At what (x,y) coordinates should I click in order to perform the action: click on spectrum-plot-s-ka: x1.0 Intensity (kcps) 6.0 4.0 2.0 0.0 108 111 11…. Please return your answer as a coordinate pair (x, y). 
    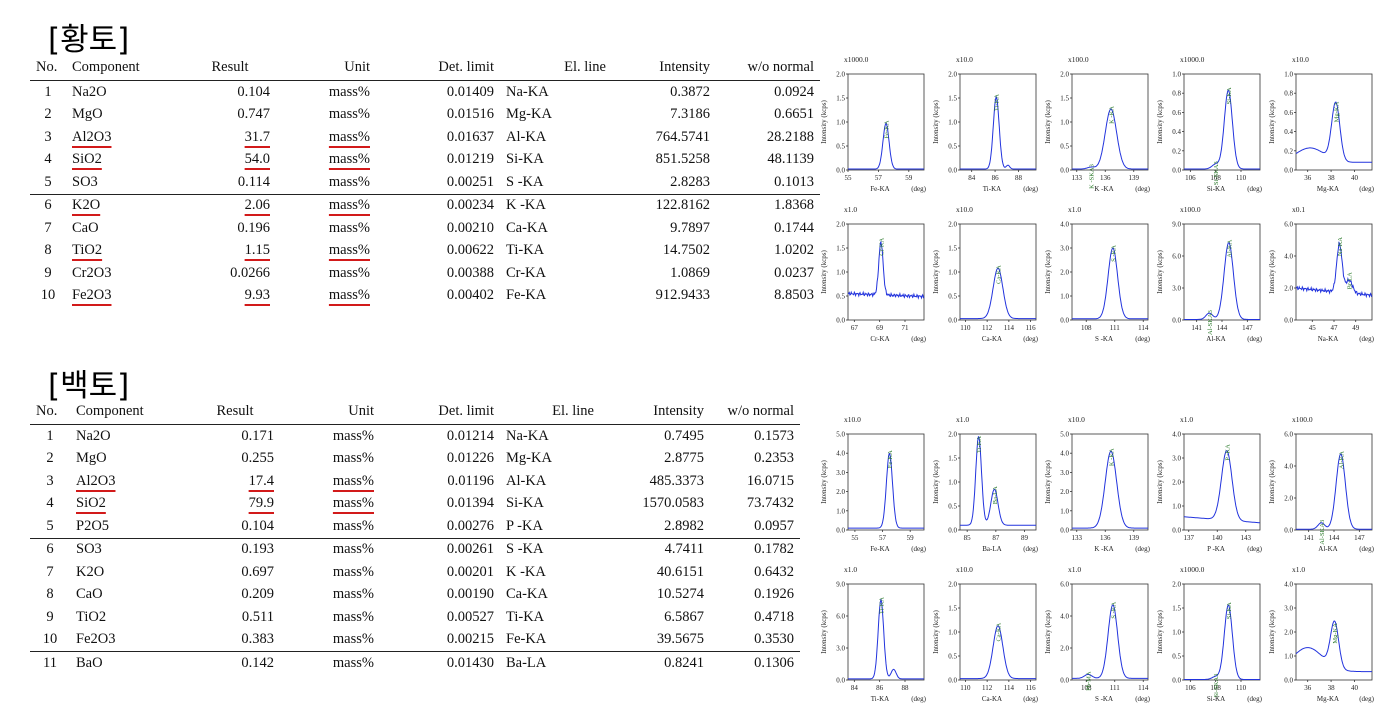
    Looking at the image, I should click on (1097, 634).